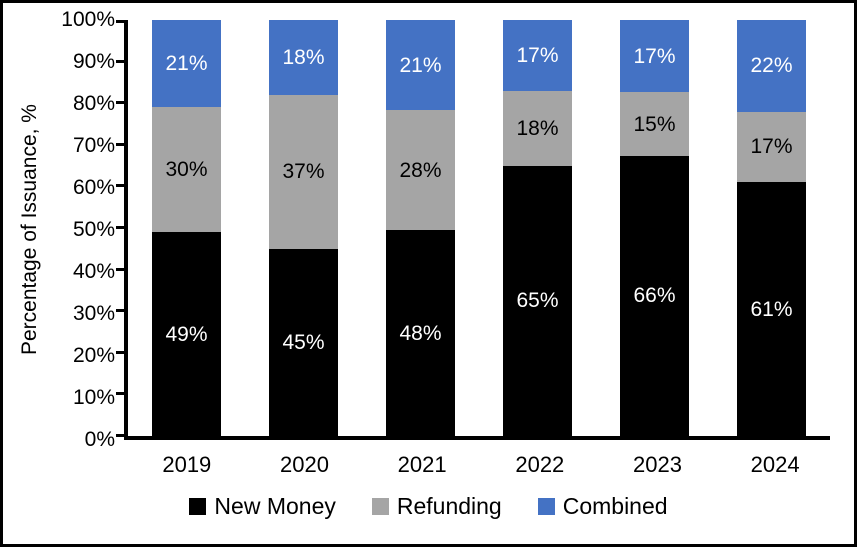  I want to click on bar-segment: 66%, so click(654, 295).